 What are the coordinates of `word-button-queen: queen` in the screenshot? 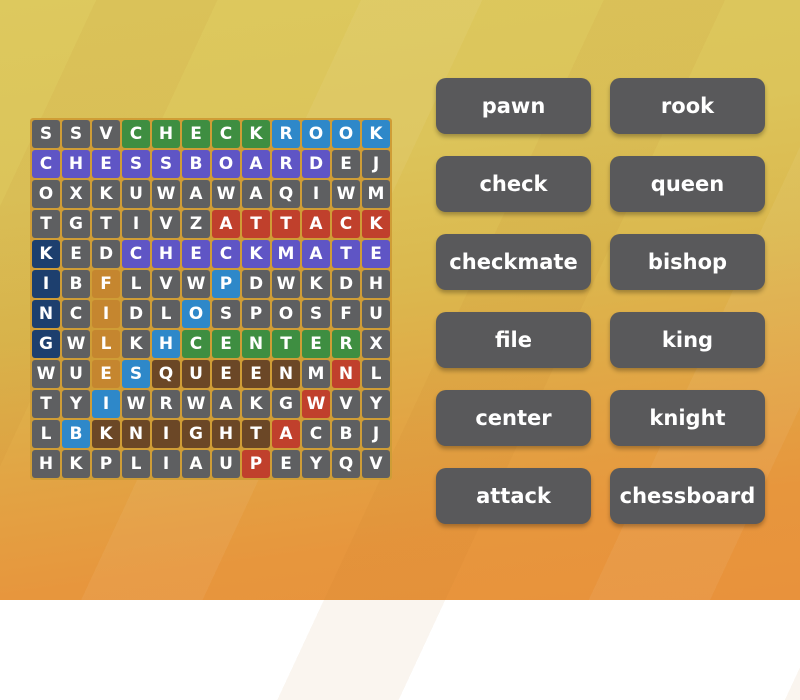 It's located at (687, 184).